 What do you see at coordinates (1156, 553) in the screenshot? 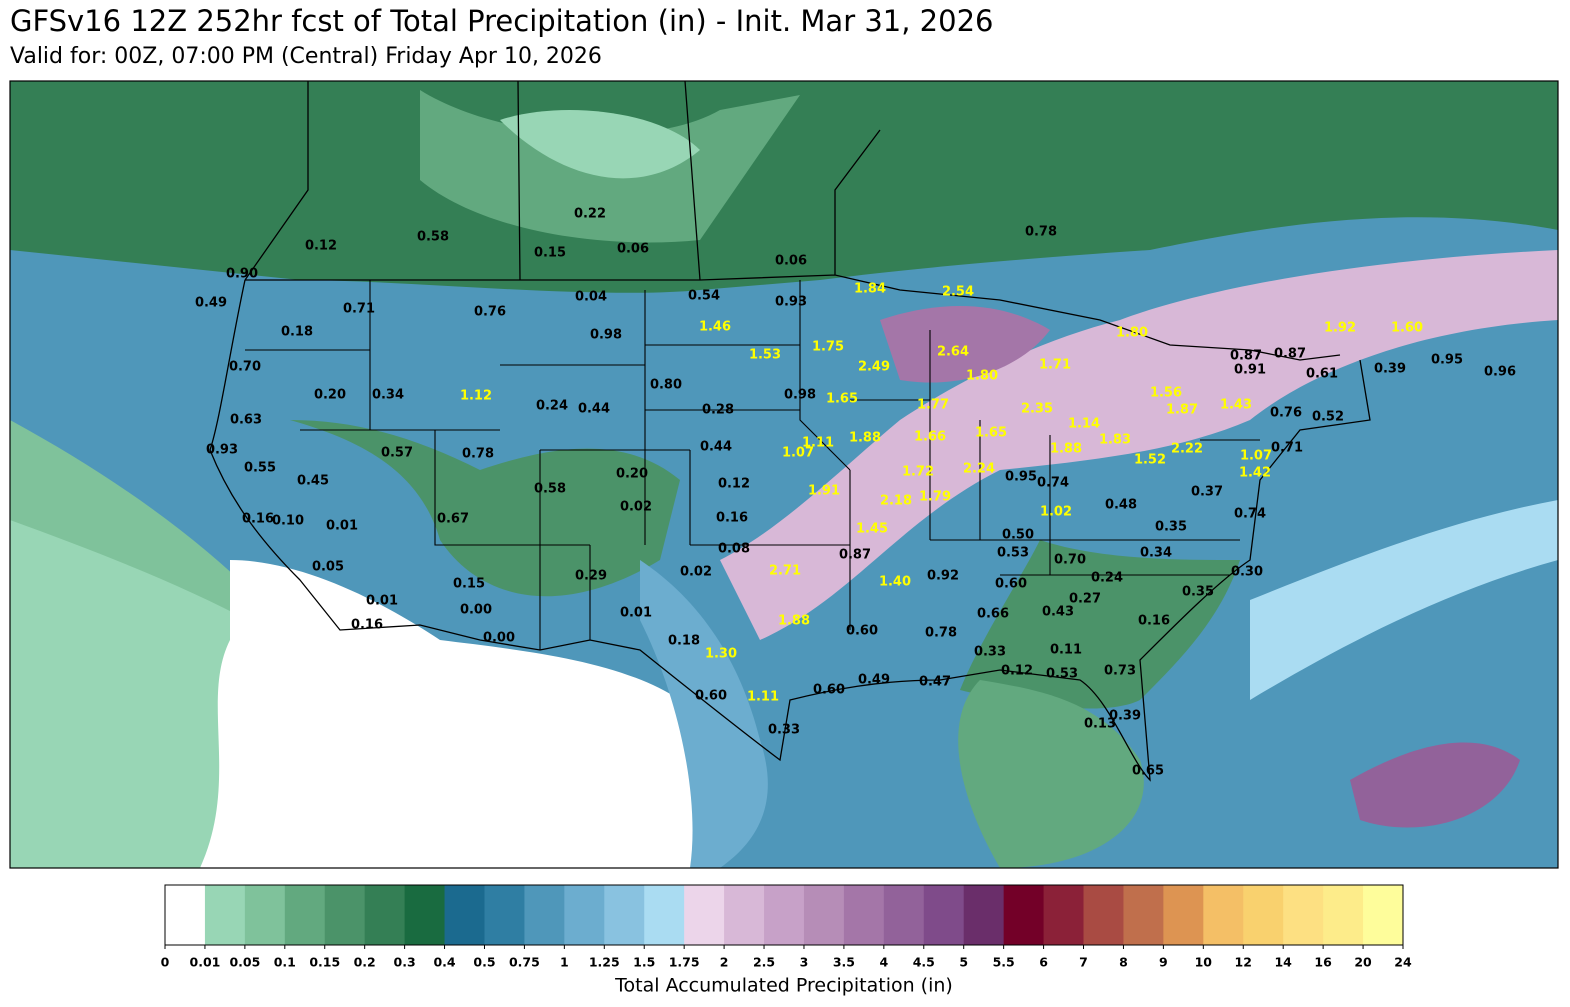
I see `point-label: 0.34` at bounding box center [1156, 553].